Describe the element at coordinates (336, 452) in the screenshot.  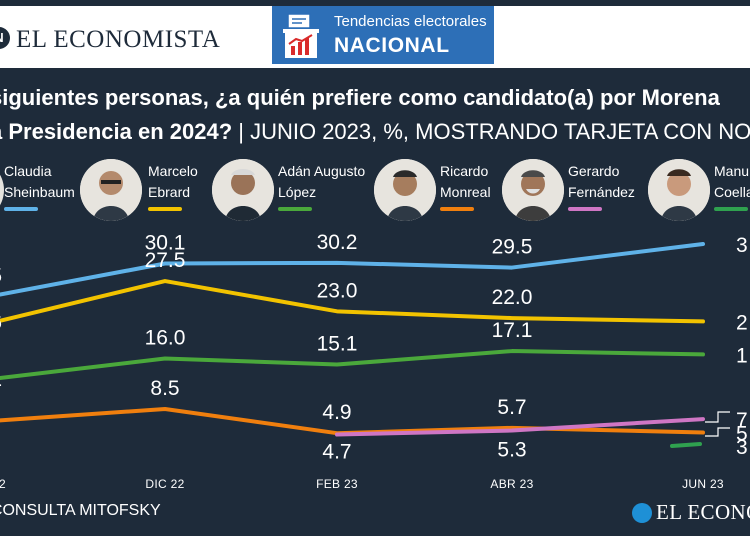
I see `data-label: 4.7` at that location.